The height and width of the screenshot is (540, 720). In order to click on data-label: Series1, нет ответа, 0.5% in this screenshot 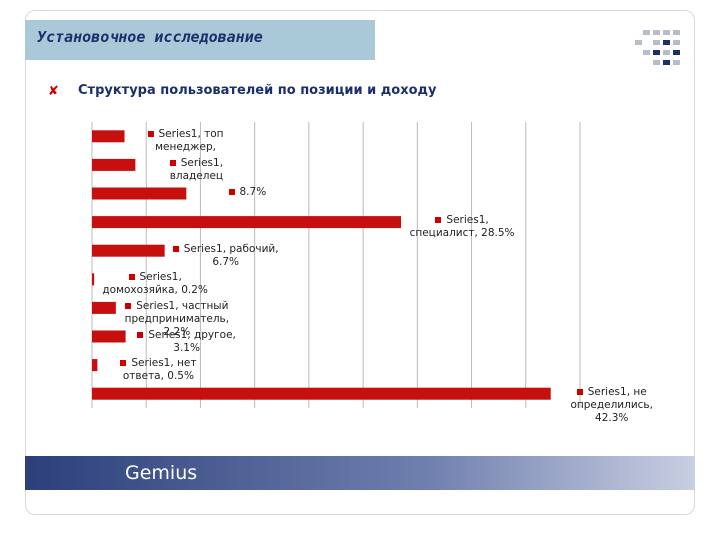, I will do `click(158, 370)`.